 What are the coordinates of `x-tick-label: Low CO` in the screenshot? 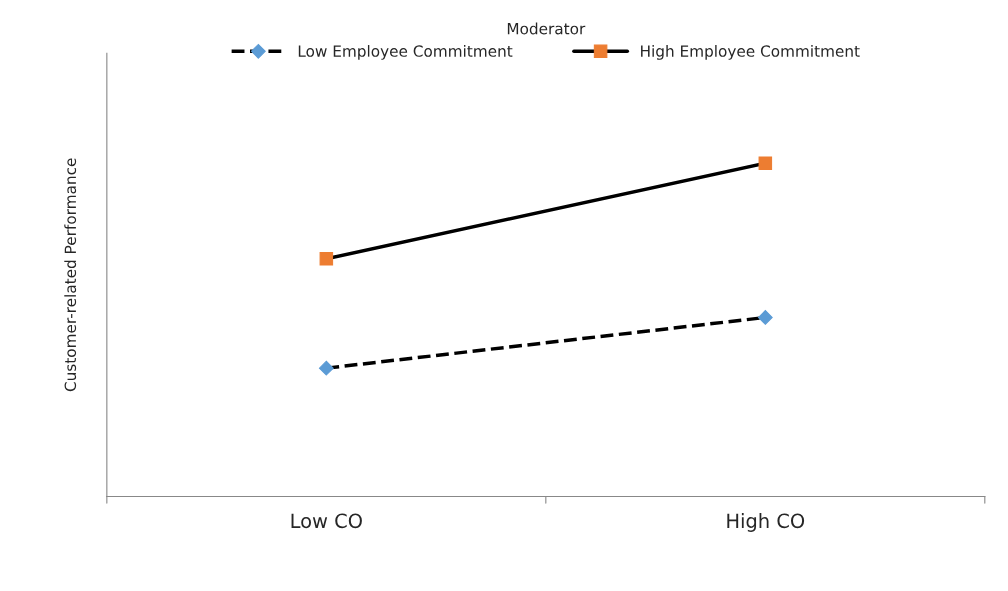 It's located at (326, 521).